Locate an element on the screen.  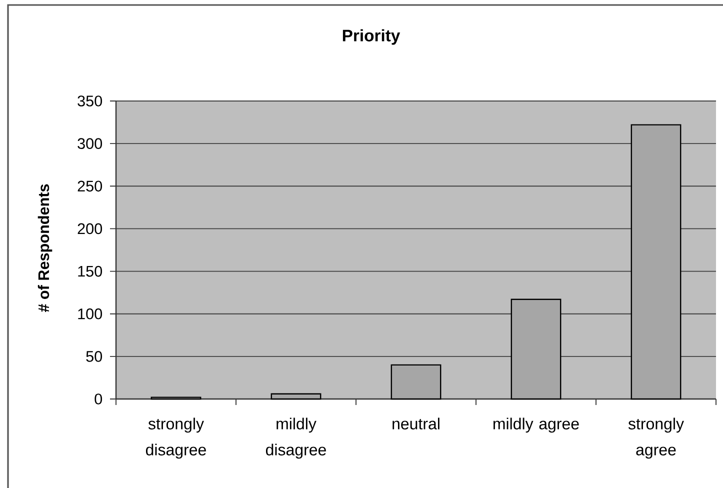
y-tick-label: 50 is located at coordinates (94, 356).